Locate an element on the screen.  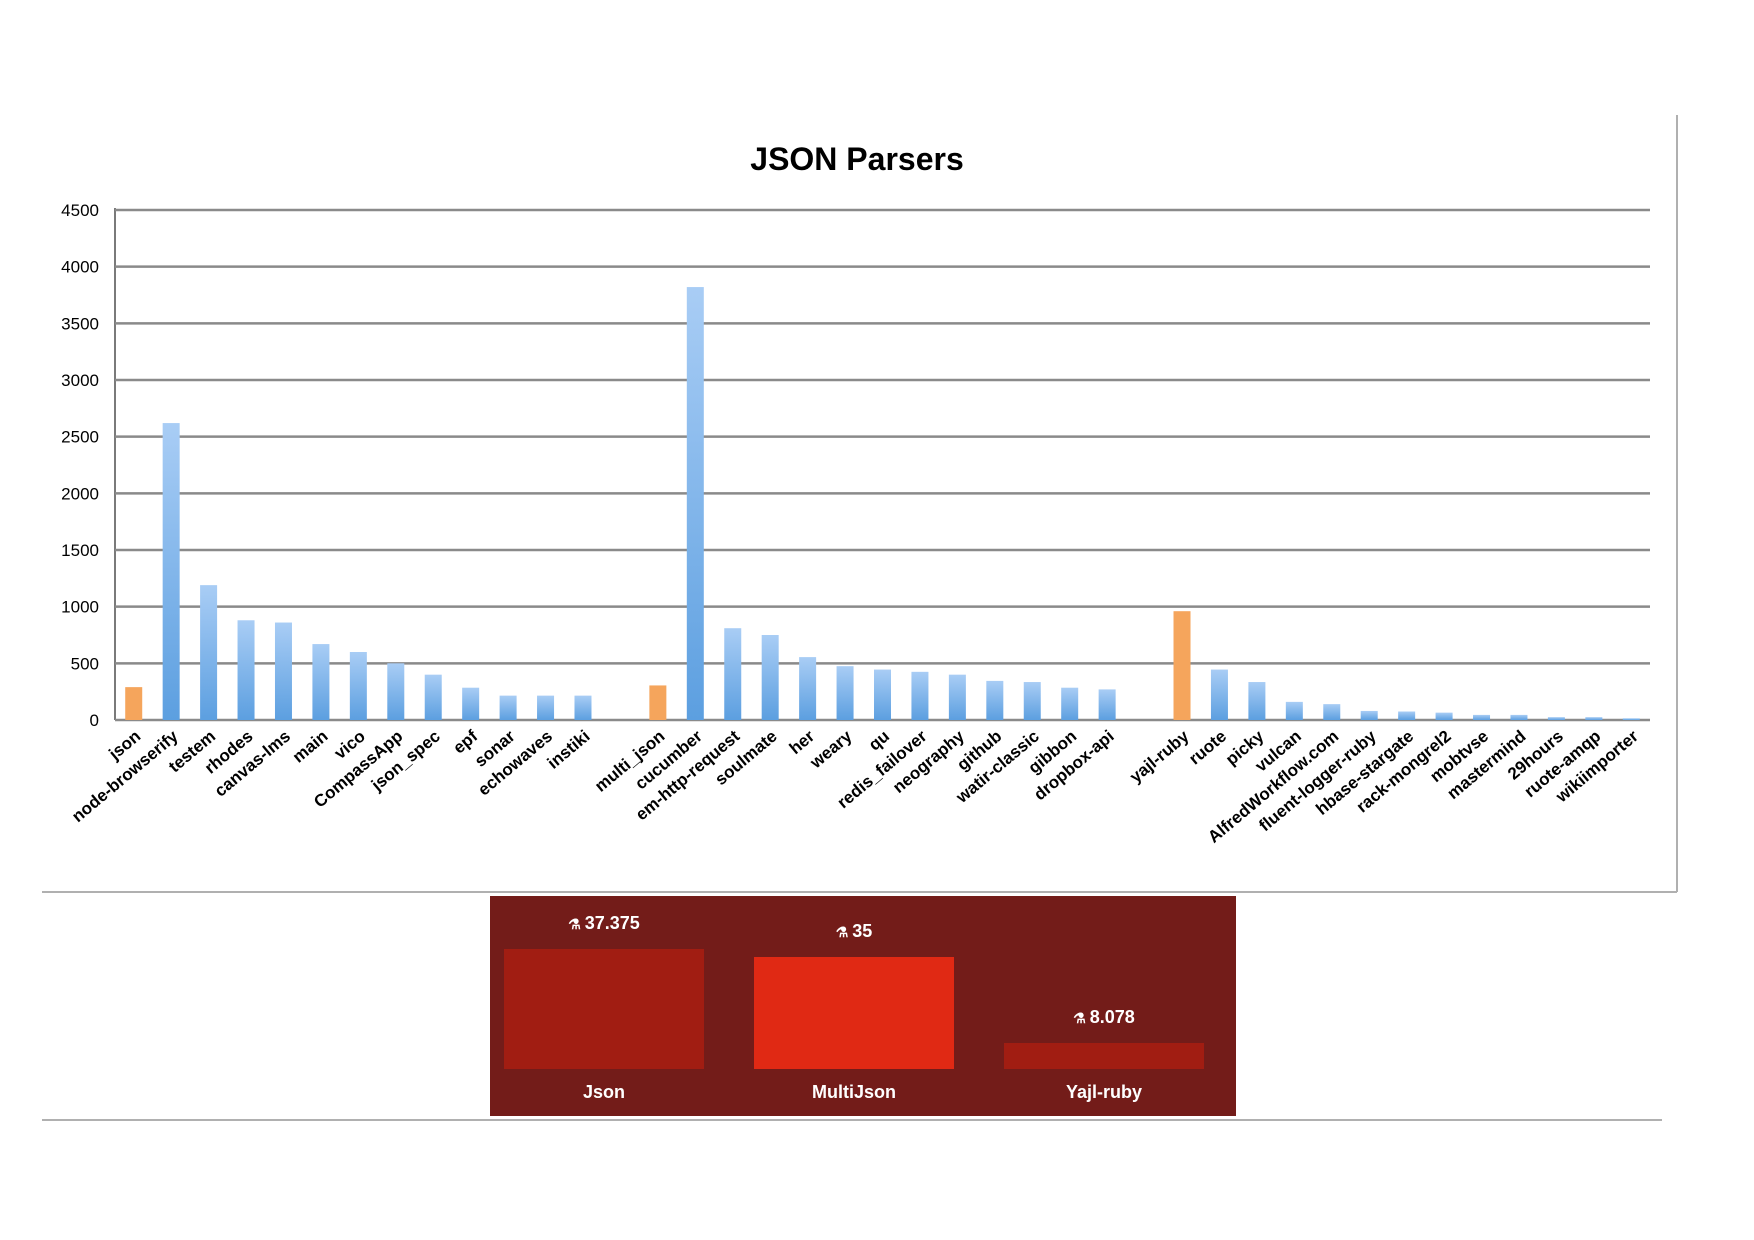
bar-fluent-logger-ruby is located at coordinates (1369, 715).